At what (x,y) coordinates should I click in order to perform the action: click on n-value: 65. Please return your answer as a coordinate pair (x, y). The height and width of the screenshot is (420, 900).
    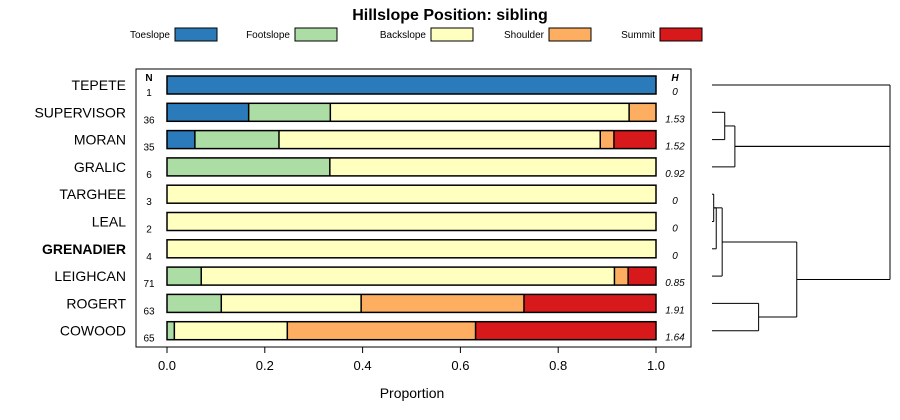
    Looking at the image, I should click on (149, 339).